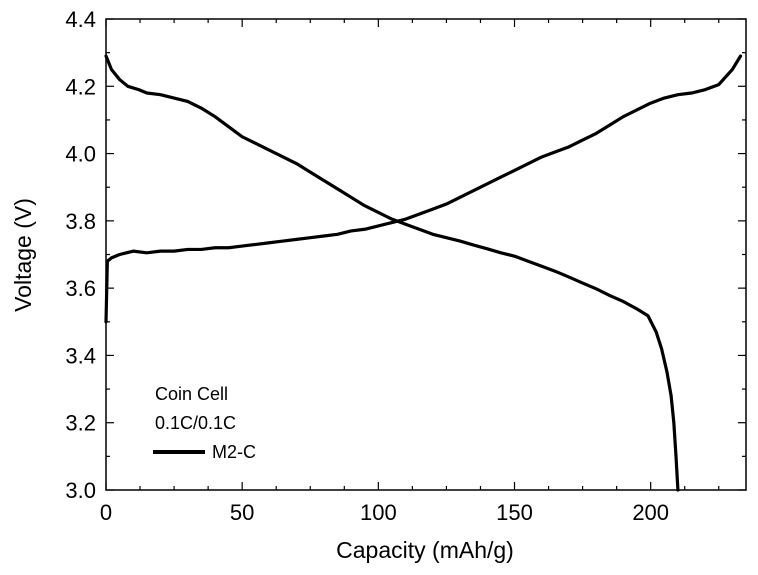  What do you see at coordinates (80, 86) in the screenshot?
I see `y-tick-label: 4.2` at bounding box center [80, 86].